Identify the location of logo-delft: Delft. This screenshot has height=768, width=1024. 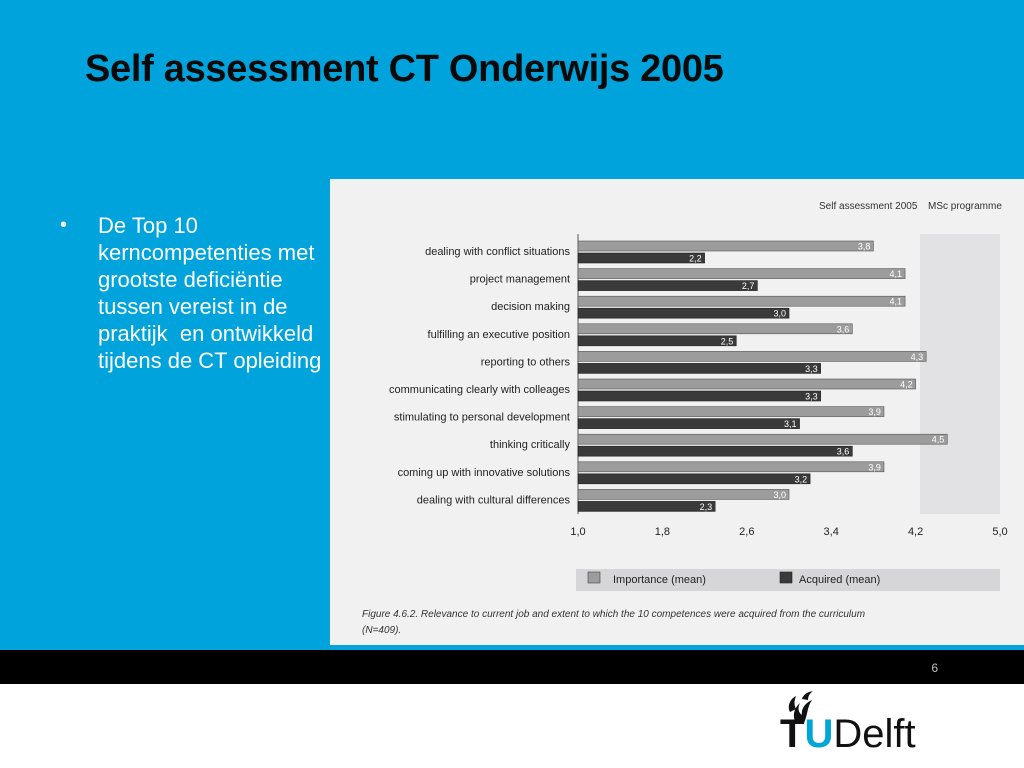
(874, 734).